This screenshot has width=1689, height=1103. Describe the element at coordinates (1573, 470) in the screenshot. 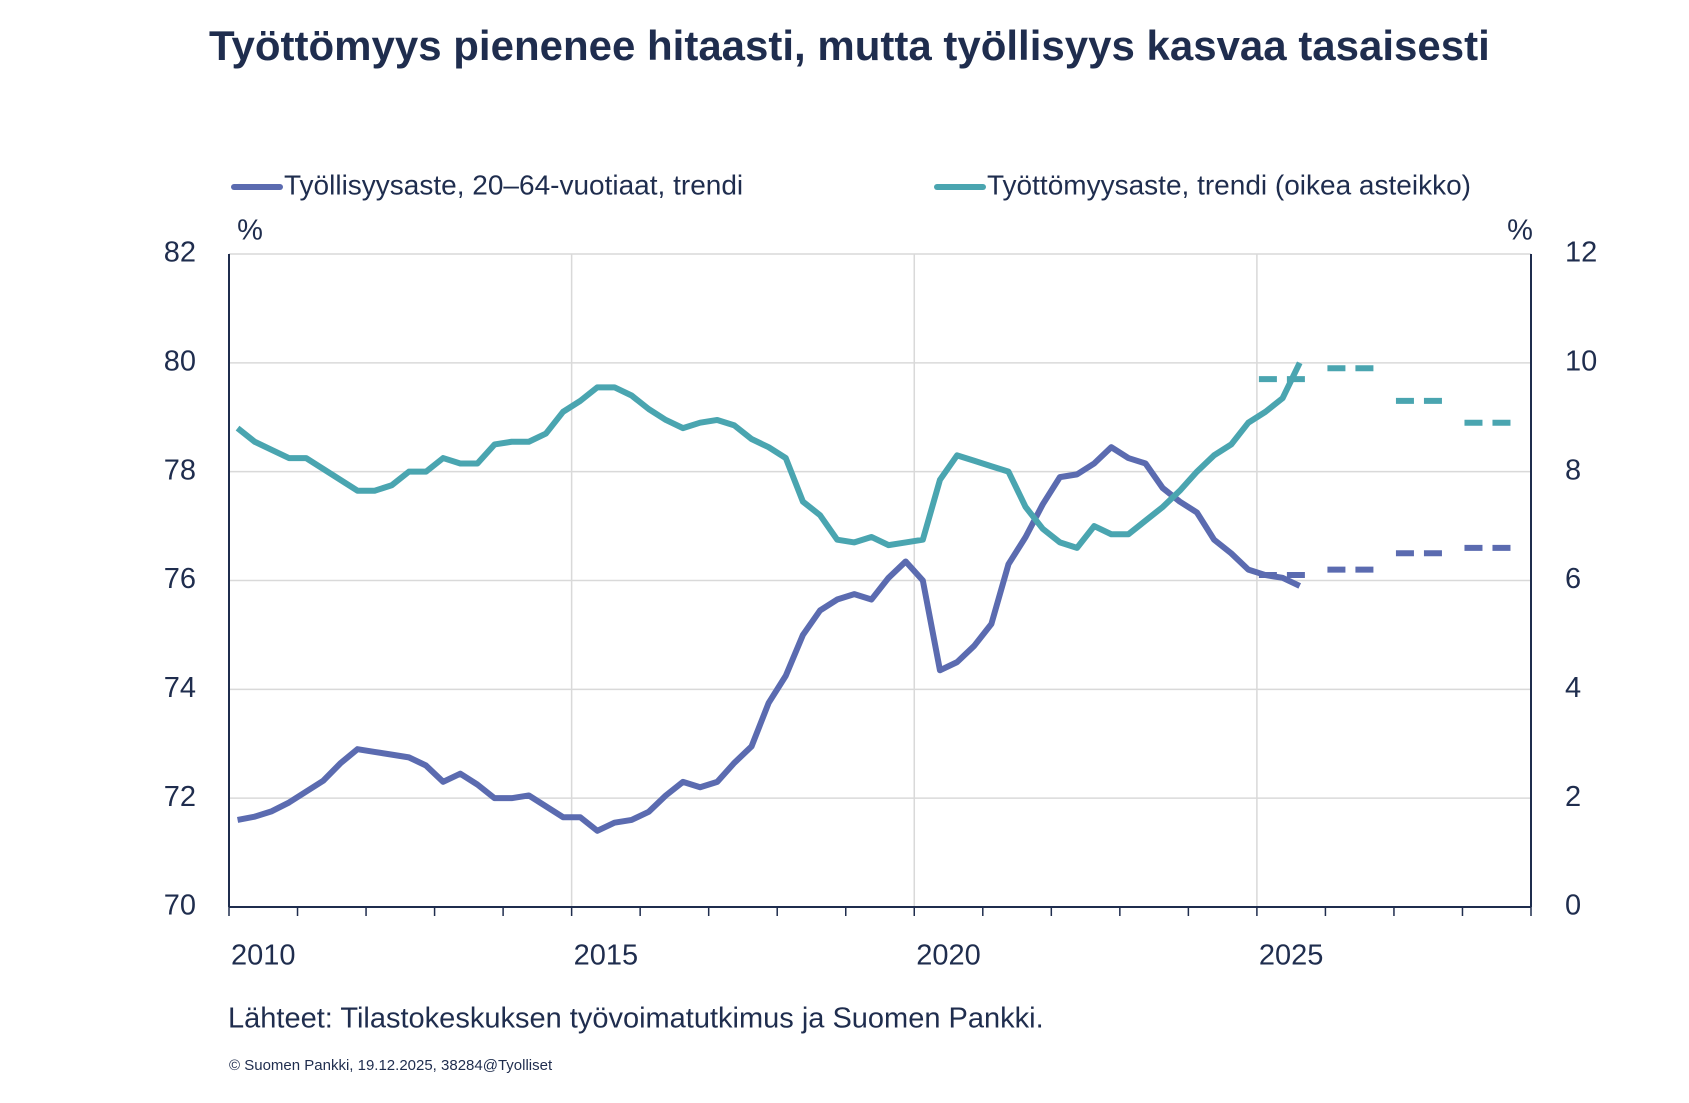

I see `y2-tick-label: 8` at that location.